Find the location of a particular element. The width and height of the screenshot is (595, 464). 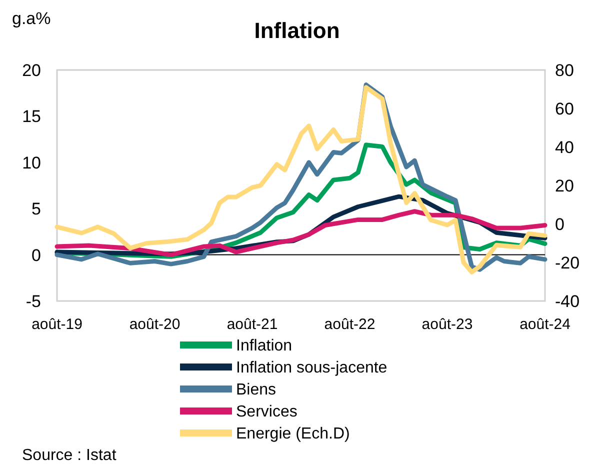

y-axis-title: g.a% is located at coordinates (31, 18).